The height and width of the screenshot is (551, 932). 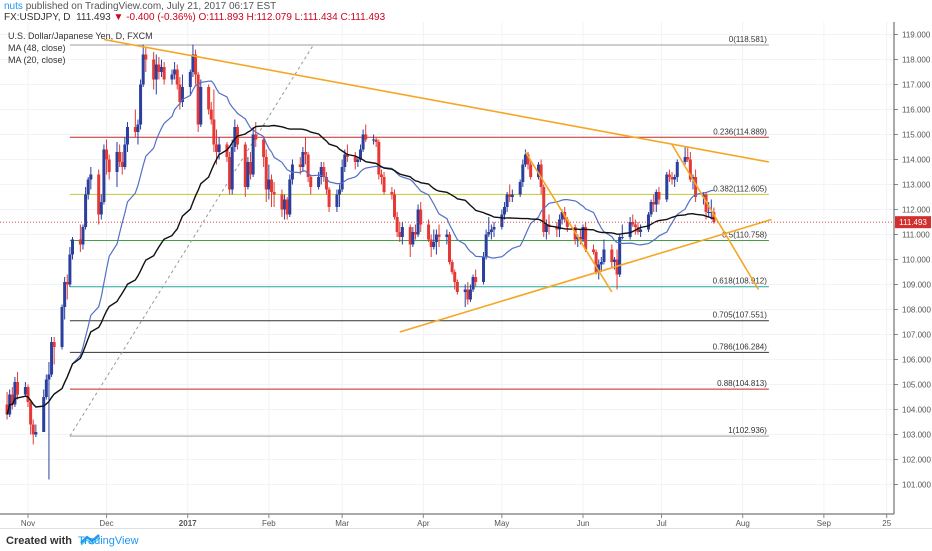 What do you see at coordinates (108, 541) in the screenshot?
I see `tradingview-brand: TradingView` at bounding box center [108, 541].